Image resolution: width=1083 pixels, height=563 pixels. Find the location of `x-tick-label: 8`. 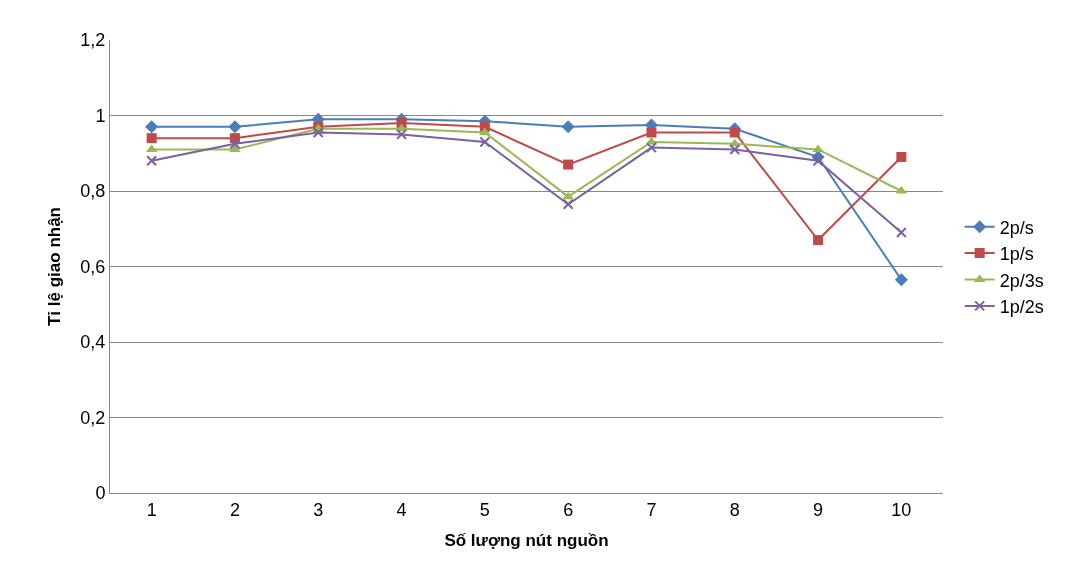

x-tick-label: 8 is located at coordinates (734, 509).